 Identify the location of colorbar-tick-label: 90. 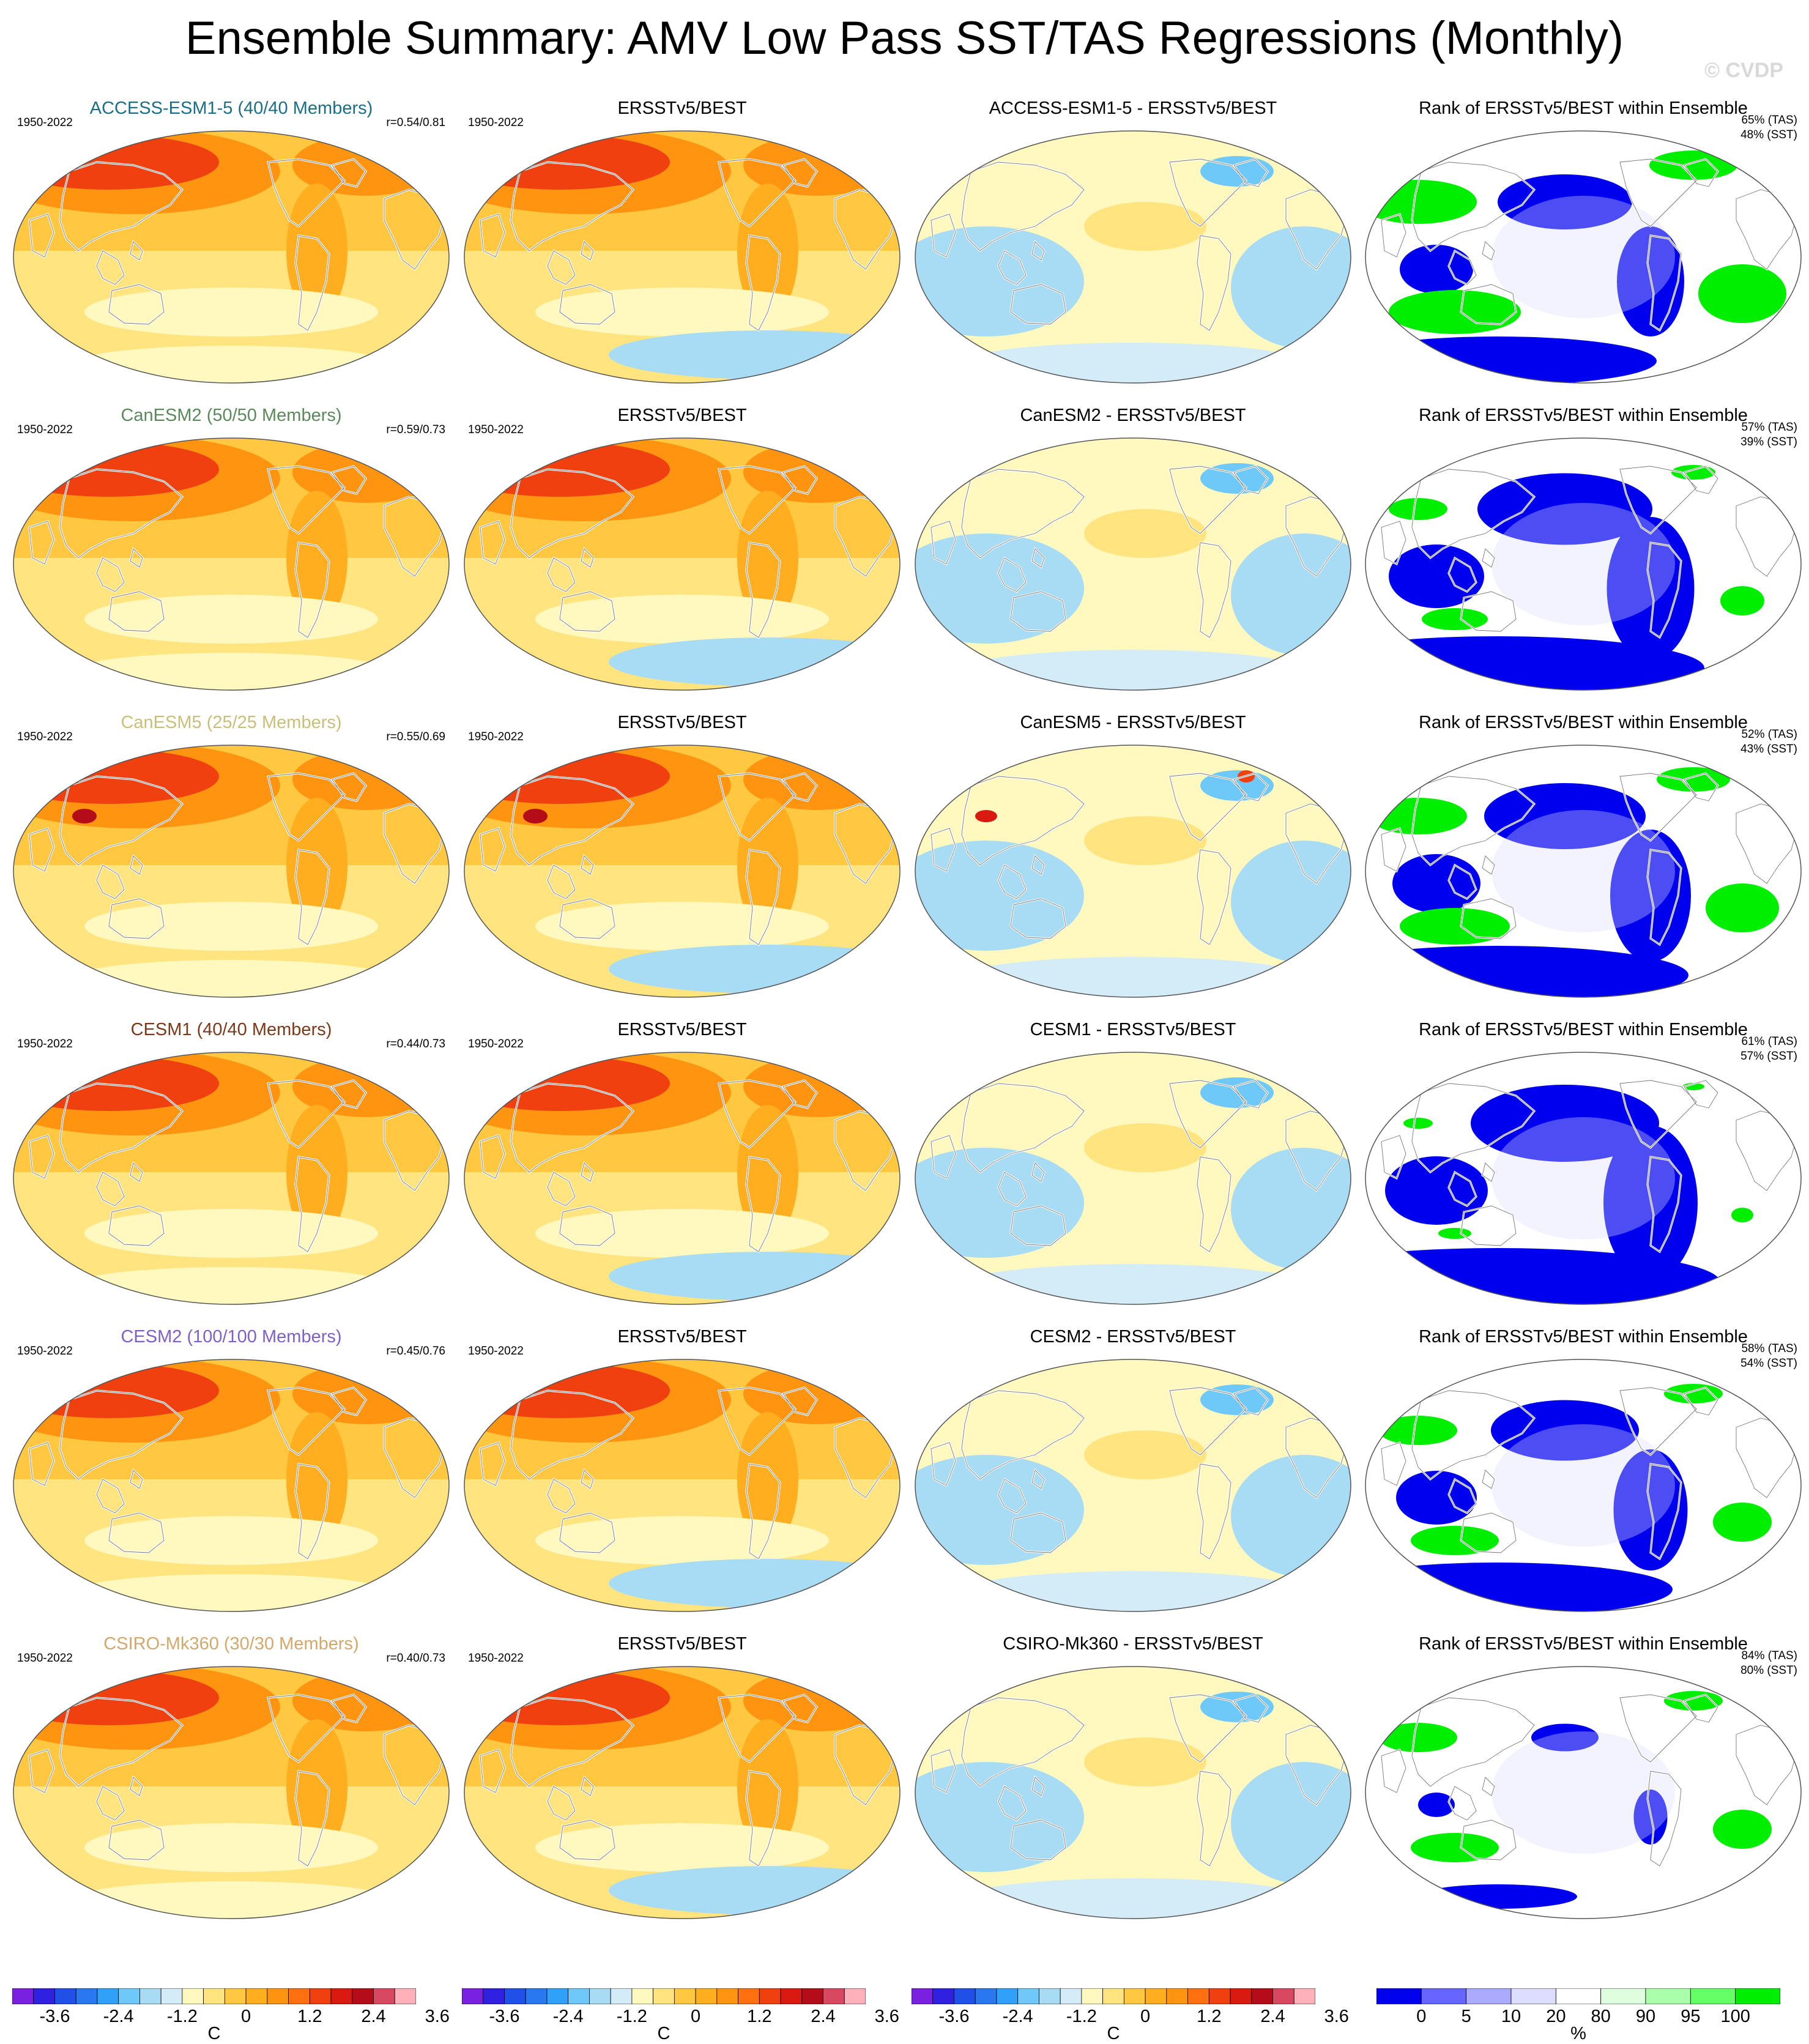
(1645, 2016).